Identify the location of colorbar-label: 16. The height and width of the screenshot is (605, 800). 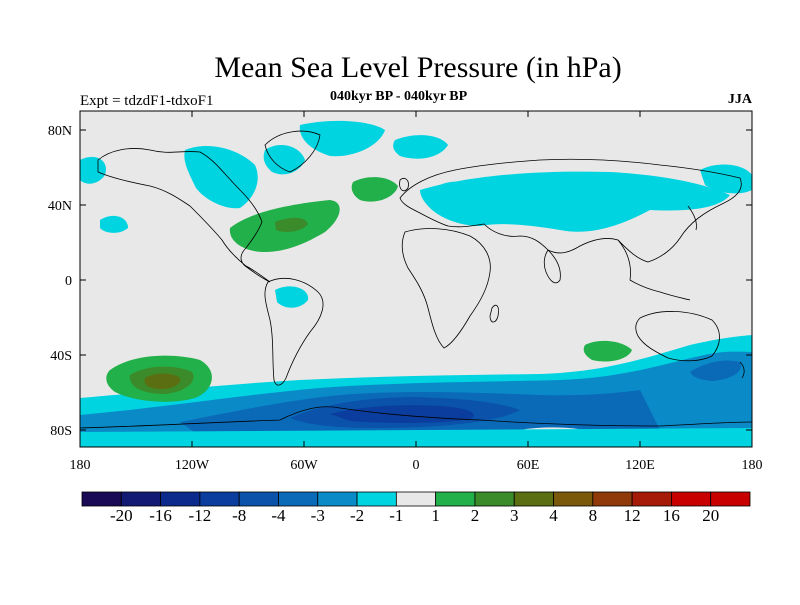
(671, 515).